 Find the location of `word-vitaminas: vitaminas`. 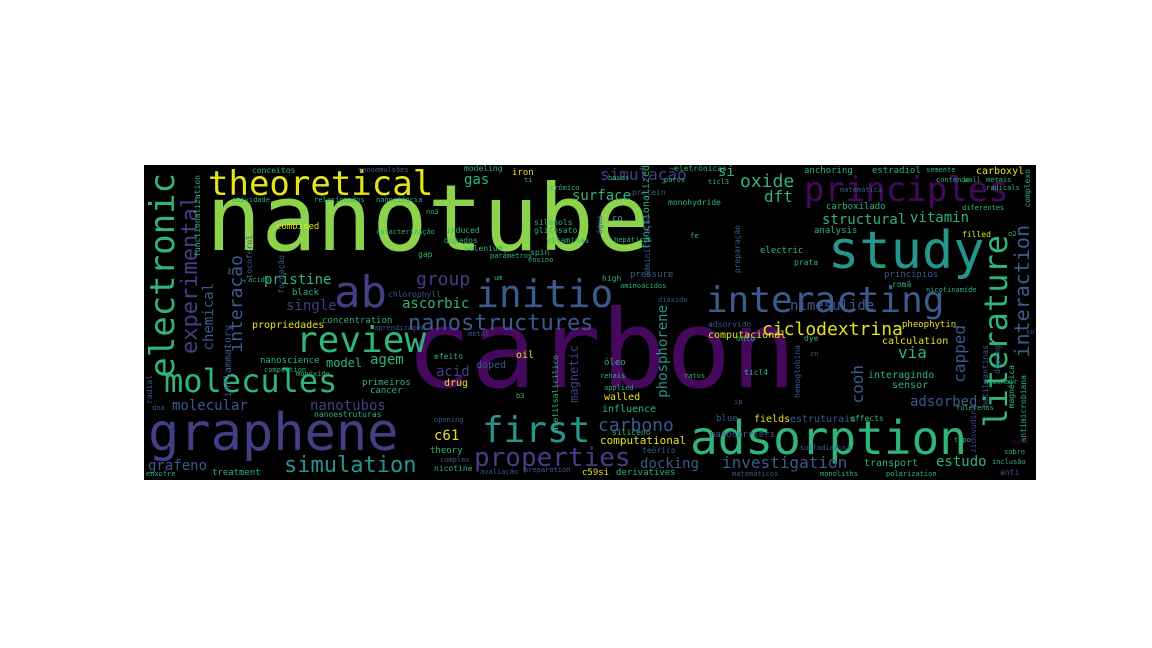

word-vitaminas: vitaminas is located at coordinates (568, 240).